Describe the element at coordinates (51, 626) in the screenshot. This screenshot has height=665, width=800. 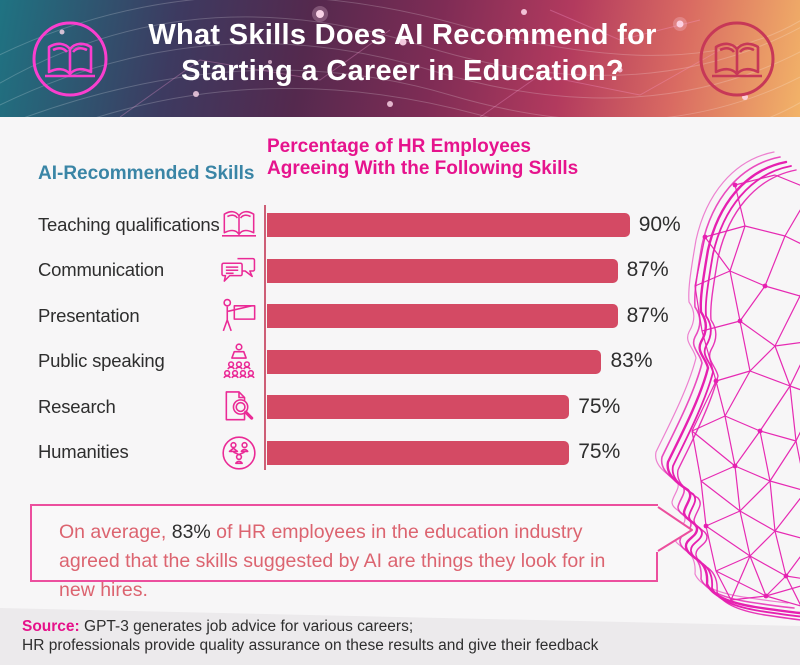
I see `source-label: Source:` at that location.